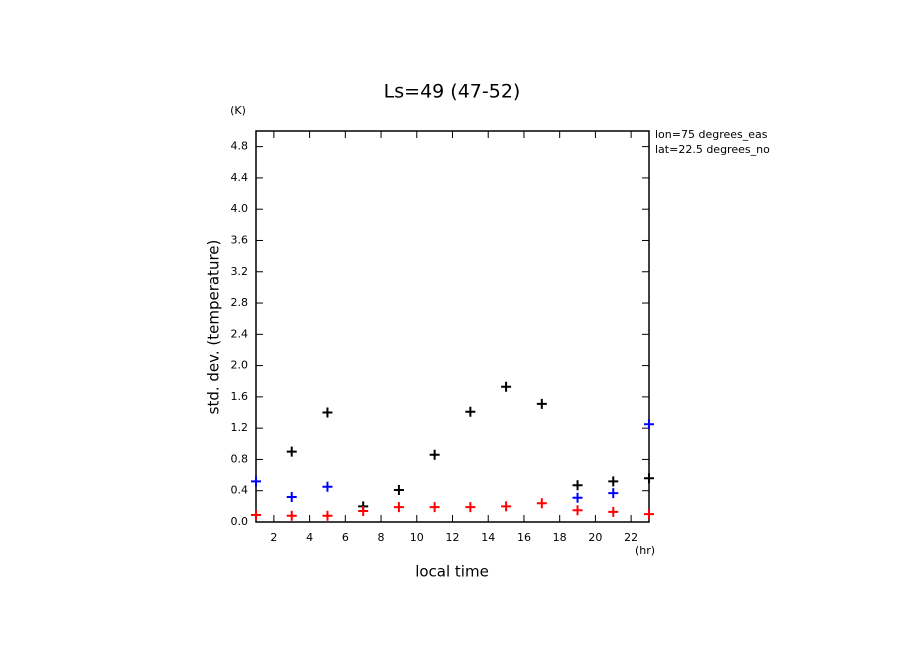  Describe the element at coordinates (345, 537) in the screenshot. I see `x-tick-label: 6` at that location.